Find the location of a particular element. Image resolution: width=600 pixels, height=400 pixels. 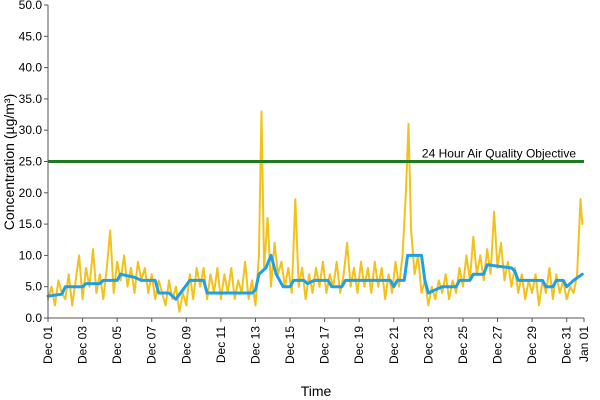

y-tick-label: 35.0 is located at coordinates (31, 99).